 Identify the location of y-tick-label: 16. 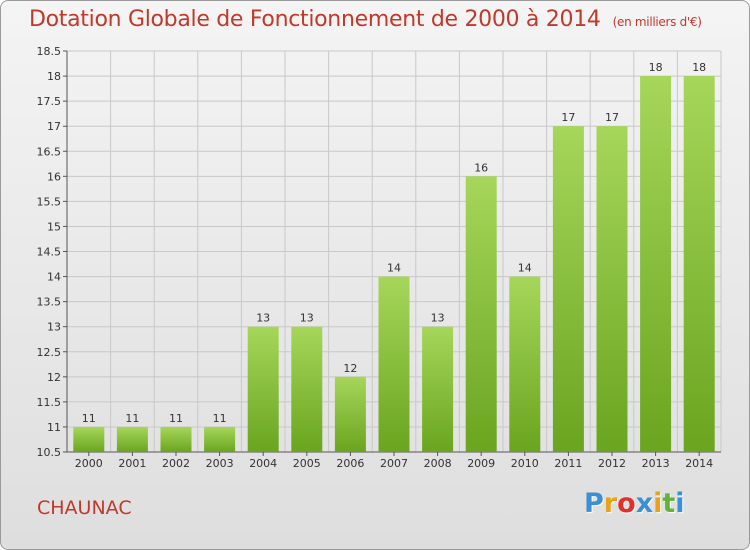
(54, 176).